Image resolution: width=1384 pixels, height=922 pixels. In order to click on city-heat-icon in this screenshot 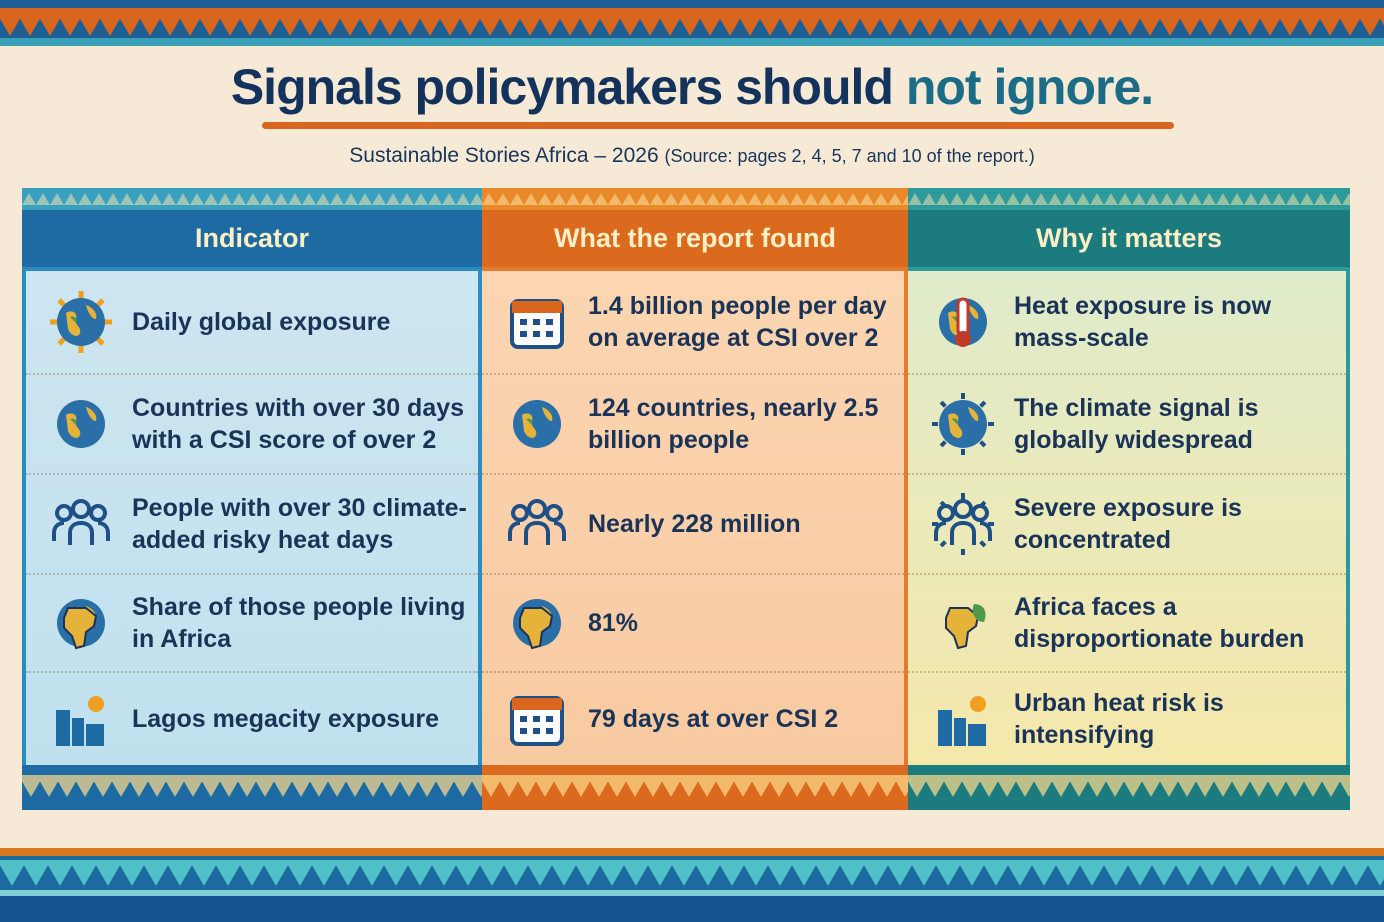, I will do `click(962, 720)`.